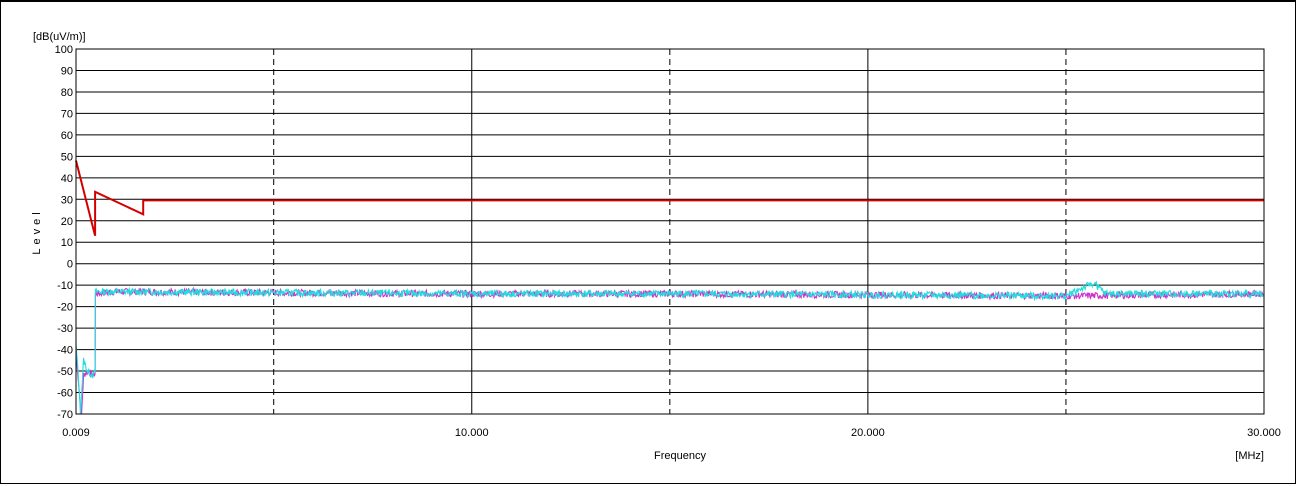 The width and height of the screenshot is (1298, 486). Describe the element at coordinates (65, 286) in the screenshot. I see `y-tick-label: -10` at that location.